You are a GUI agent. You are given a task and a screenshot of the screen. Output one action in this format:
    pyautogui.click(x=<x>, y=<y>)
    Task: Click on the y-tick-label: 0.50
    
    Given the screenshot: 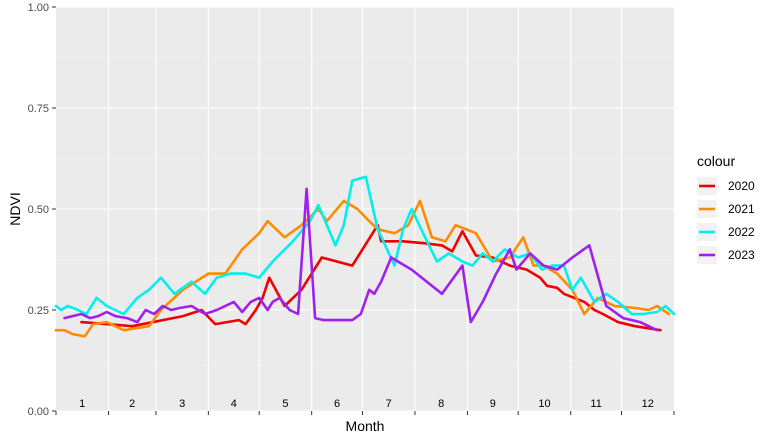 What is the action you would take?
    pyautogui.click(x=38, y=210)
    